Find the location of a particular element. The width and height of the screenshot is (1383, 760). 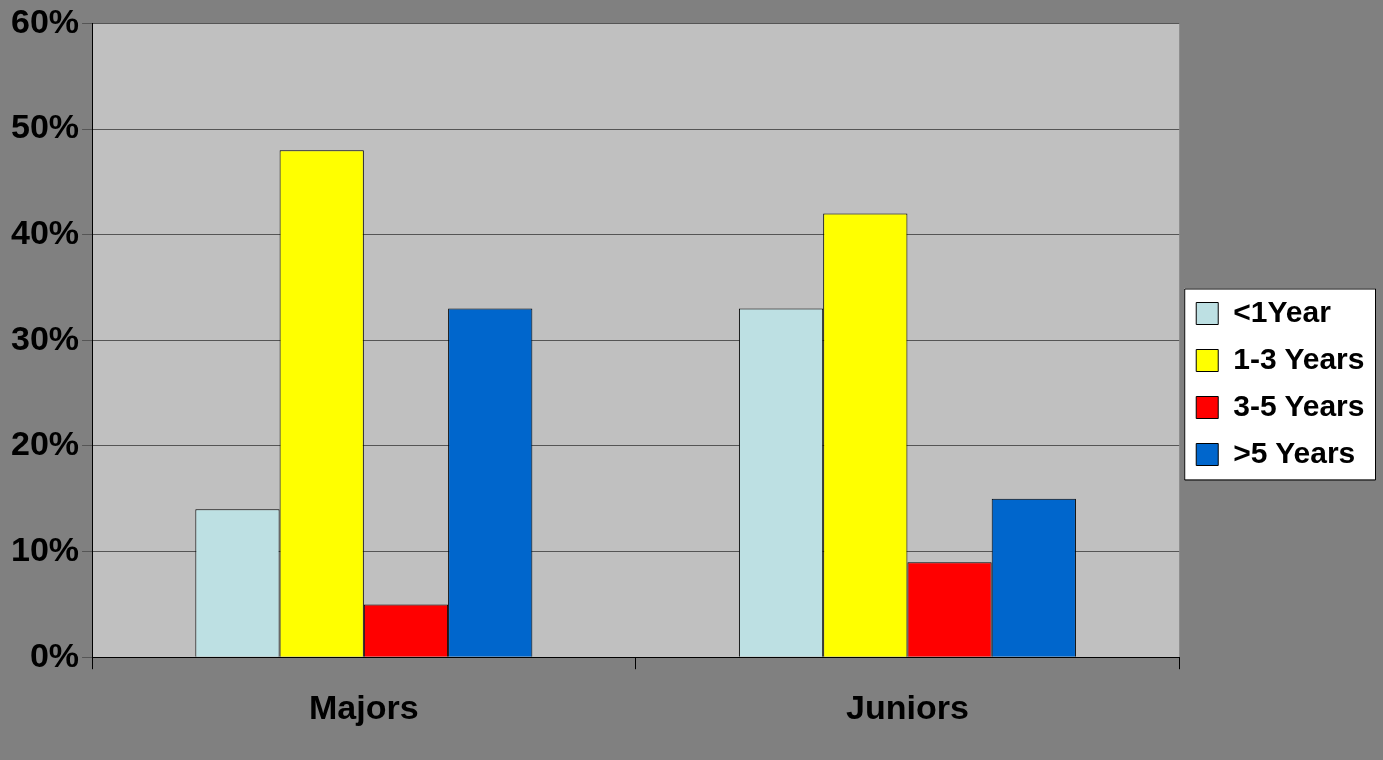

legend-label: 3-5 Years is located at coordinates (1299, 405).